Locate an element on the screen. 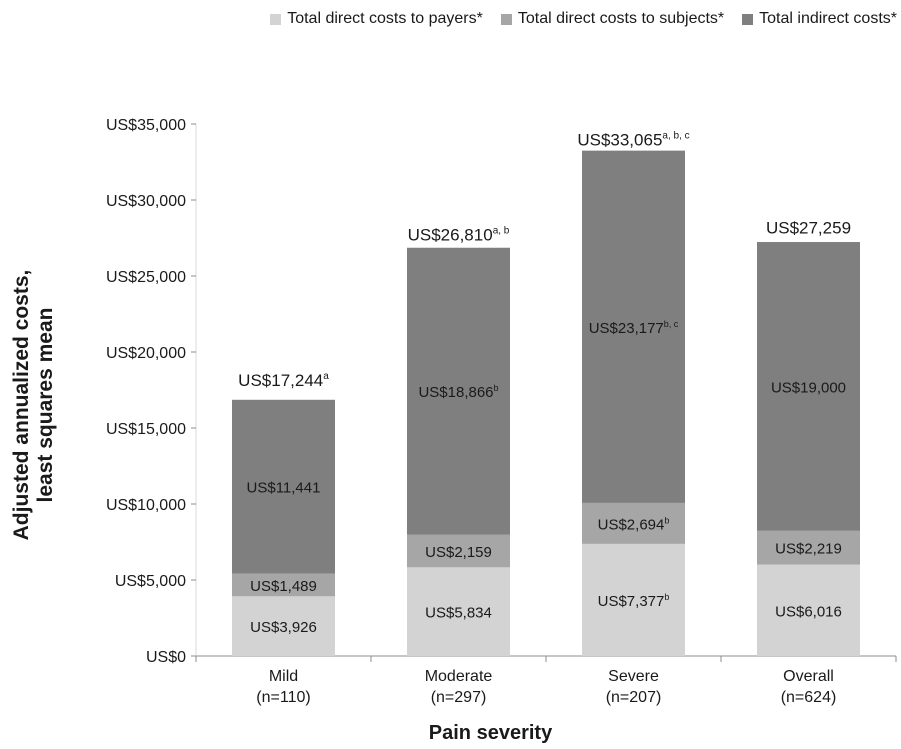  x-tick-label: Severe is located at coordinates (633, 676).